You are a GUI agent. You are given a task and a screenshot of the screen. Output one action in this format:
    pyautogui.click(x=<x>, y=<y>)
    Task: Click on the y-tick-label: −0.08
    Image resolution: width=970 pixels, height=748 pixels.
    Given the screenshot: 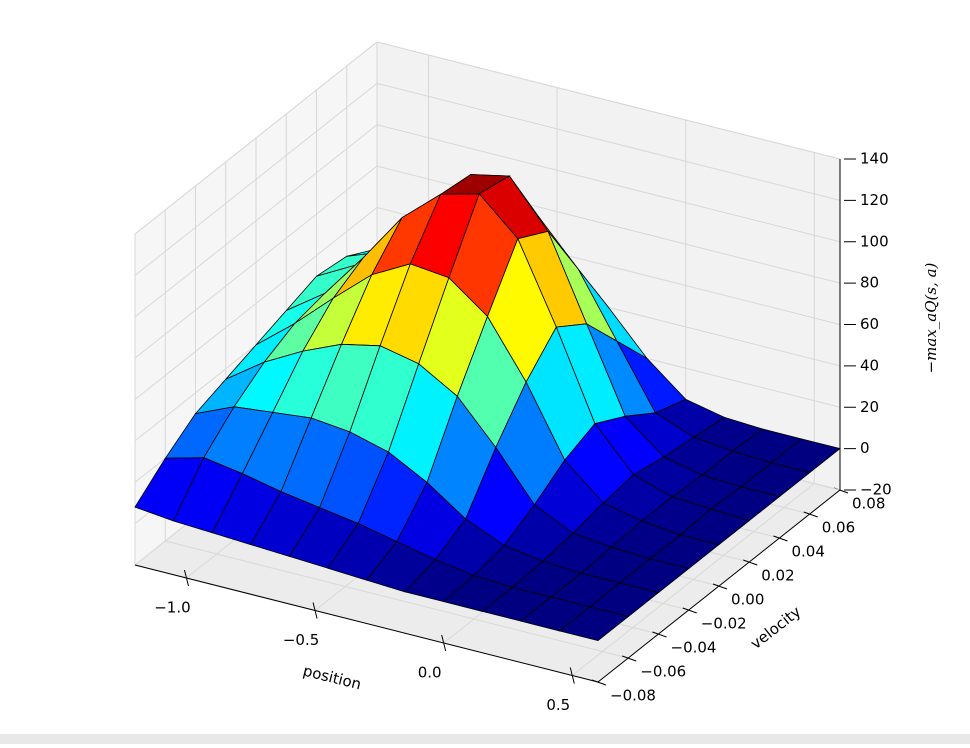 What is the action you would take?
    pyautogui.click(x=633, y=696)
    